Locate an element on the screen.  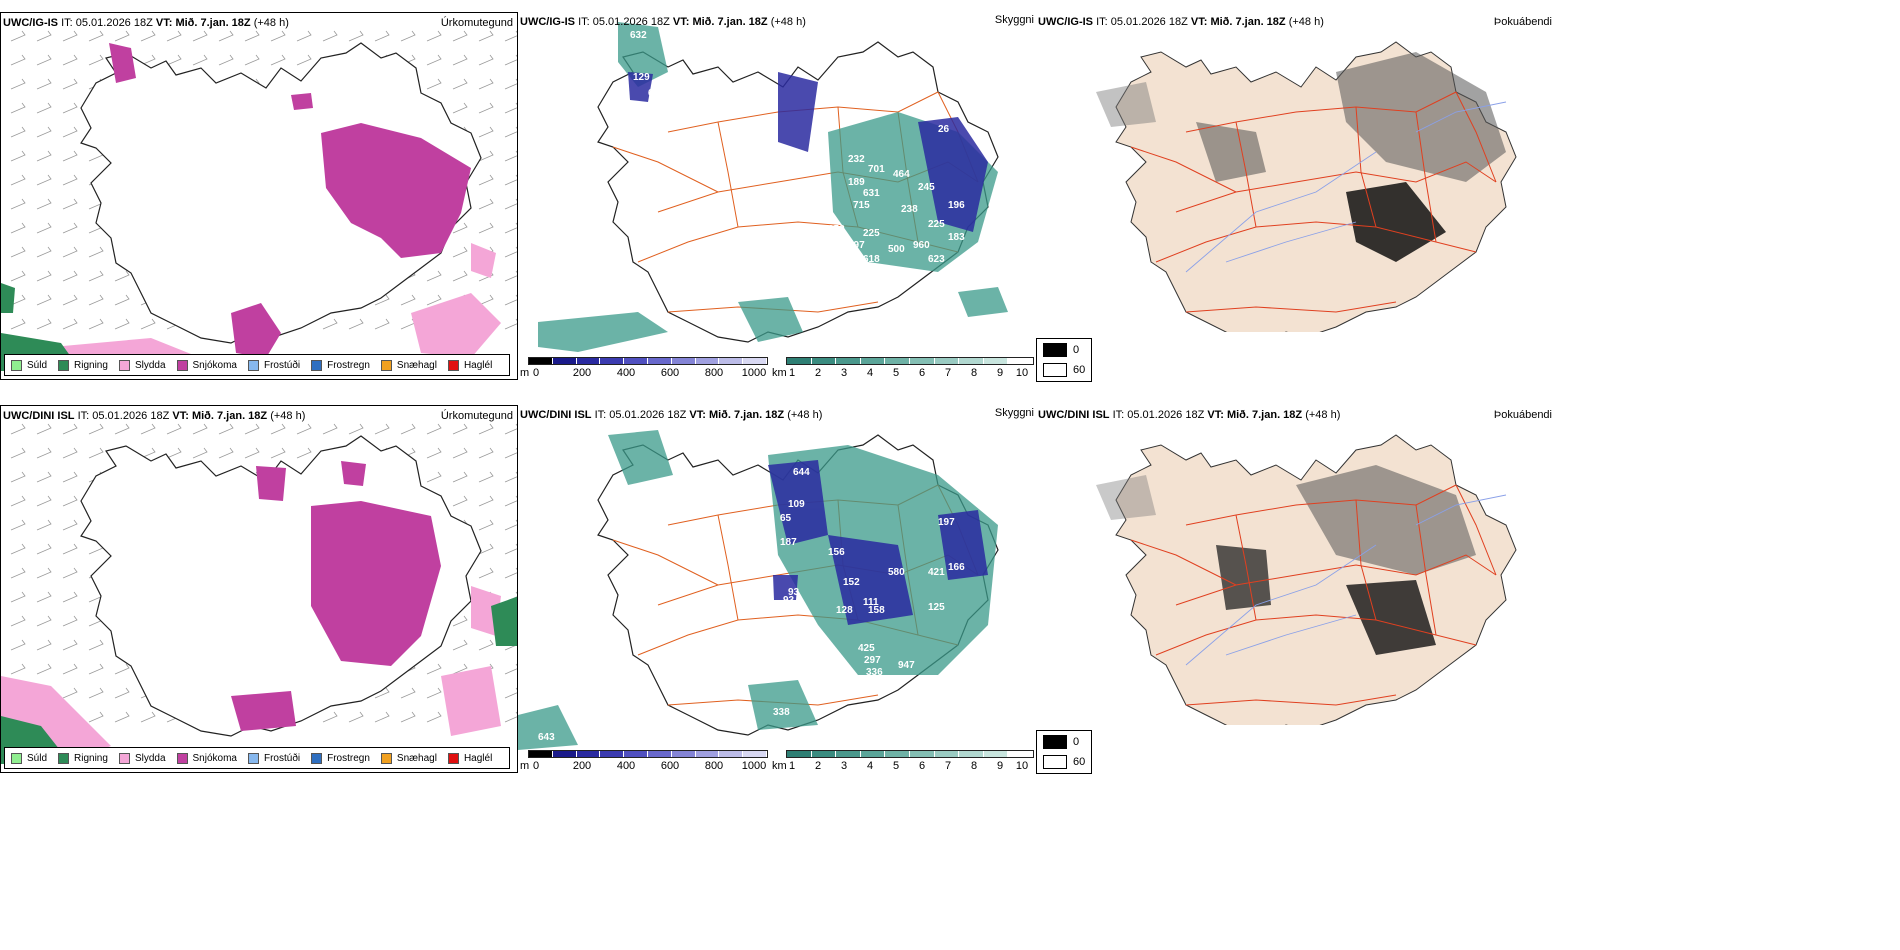
legend-item-sleet: Slydda is located at coordinates (142, 758).